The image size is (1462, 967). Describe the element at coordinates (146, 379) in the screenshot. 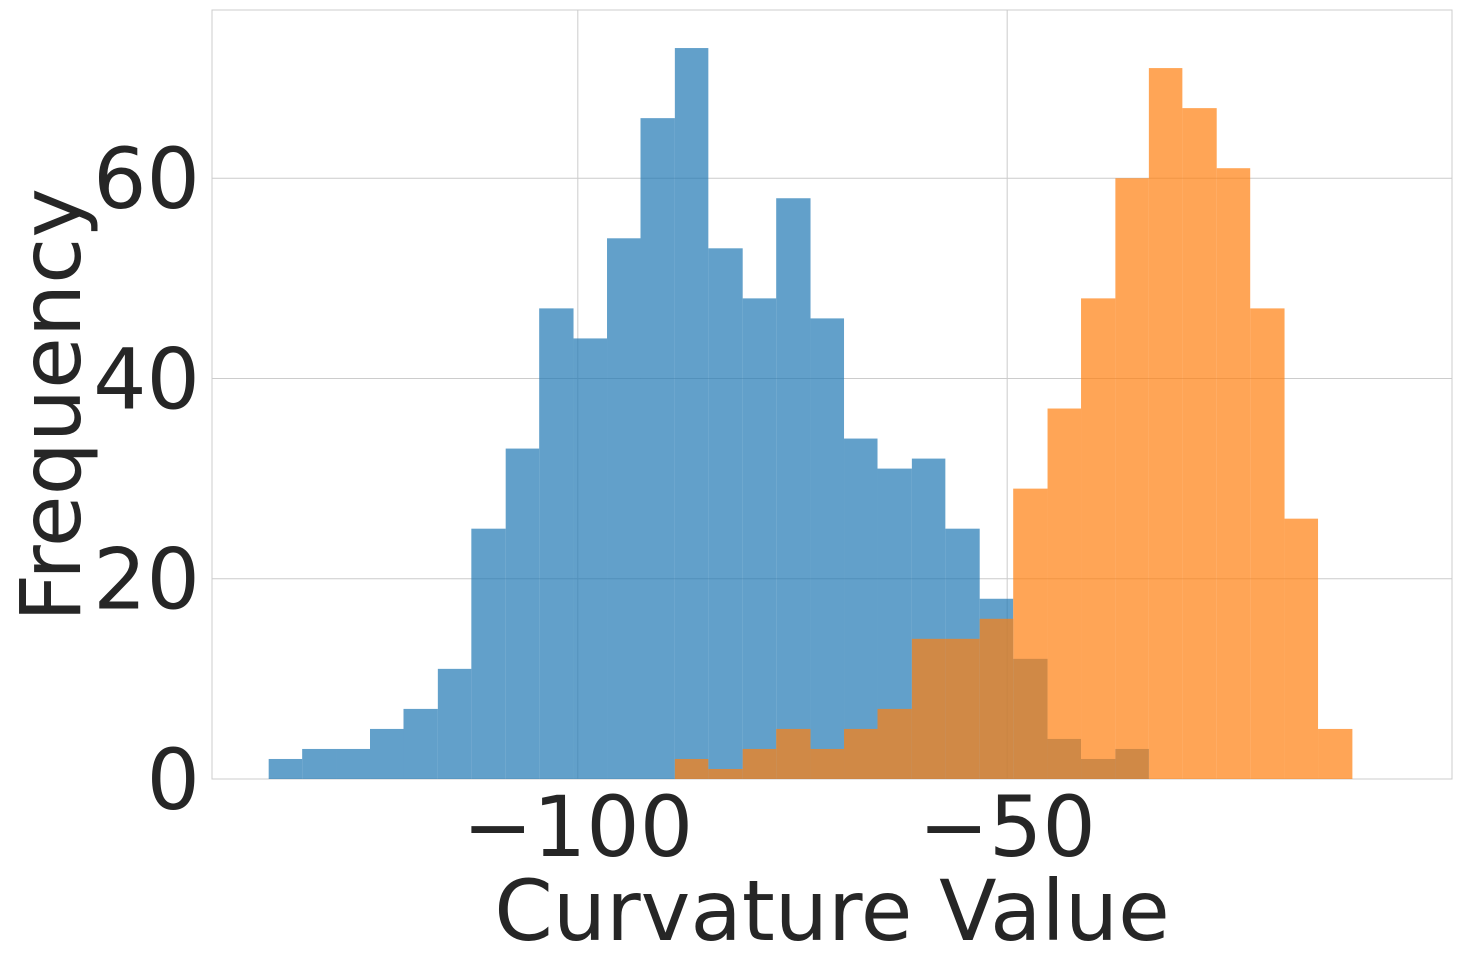

I see `y-tick-label: 40` at that location.